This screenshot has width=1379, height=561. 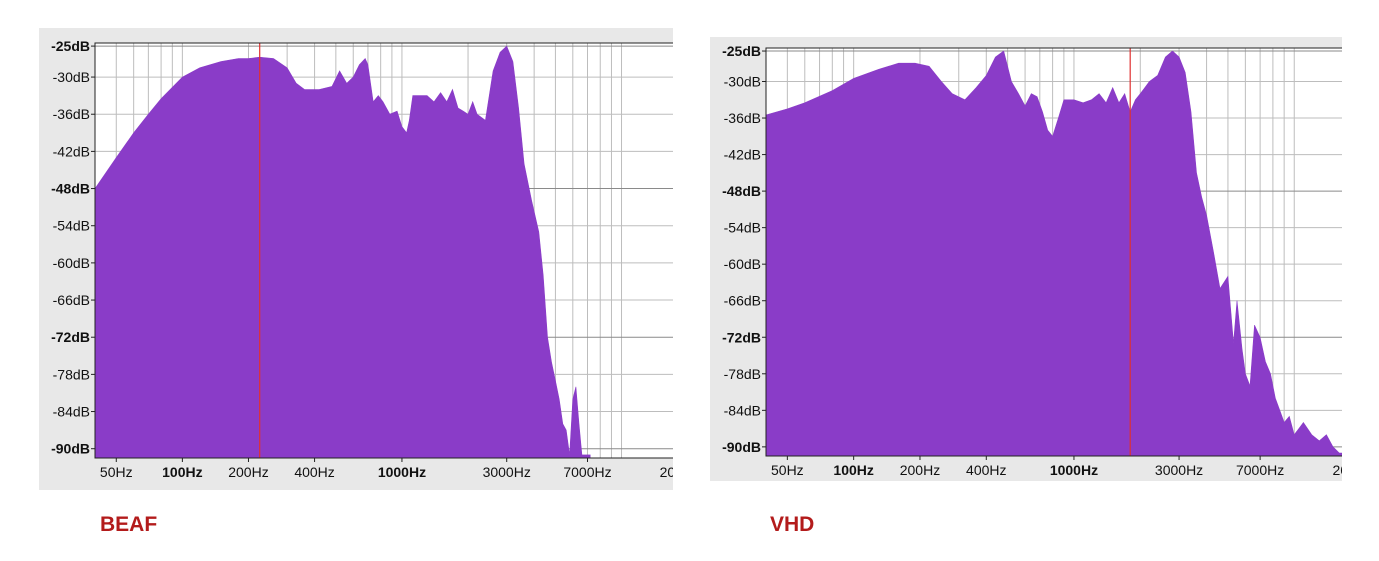 I want to click on caption-vhd: VHD, so click(x=792, y=524).